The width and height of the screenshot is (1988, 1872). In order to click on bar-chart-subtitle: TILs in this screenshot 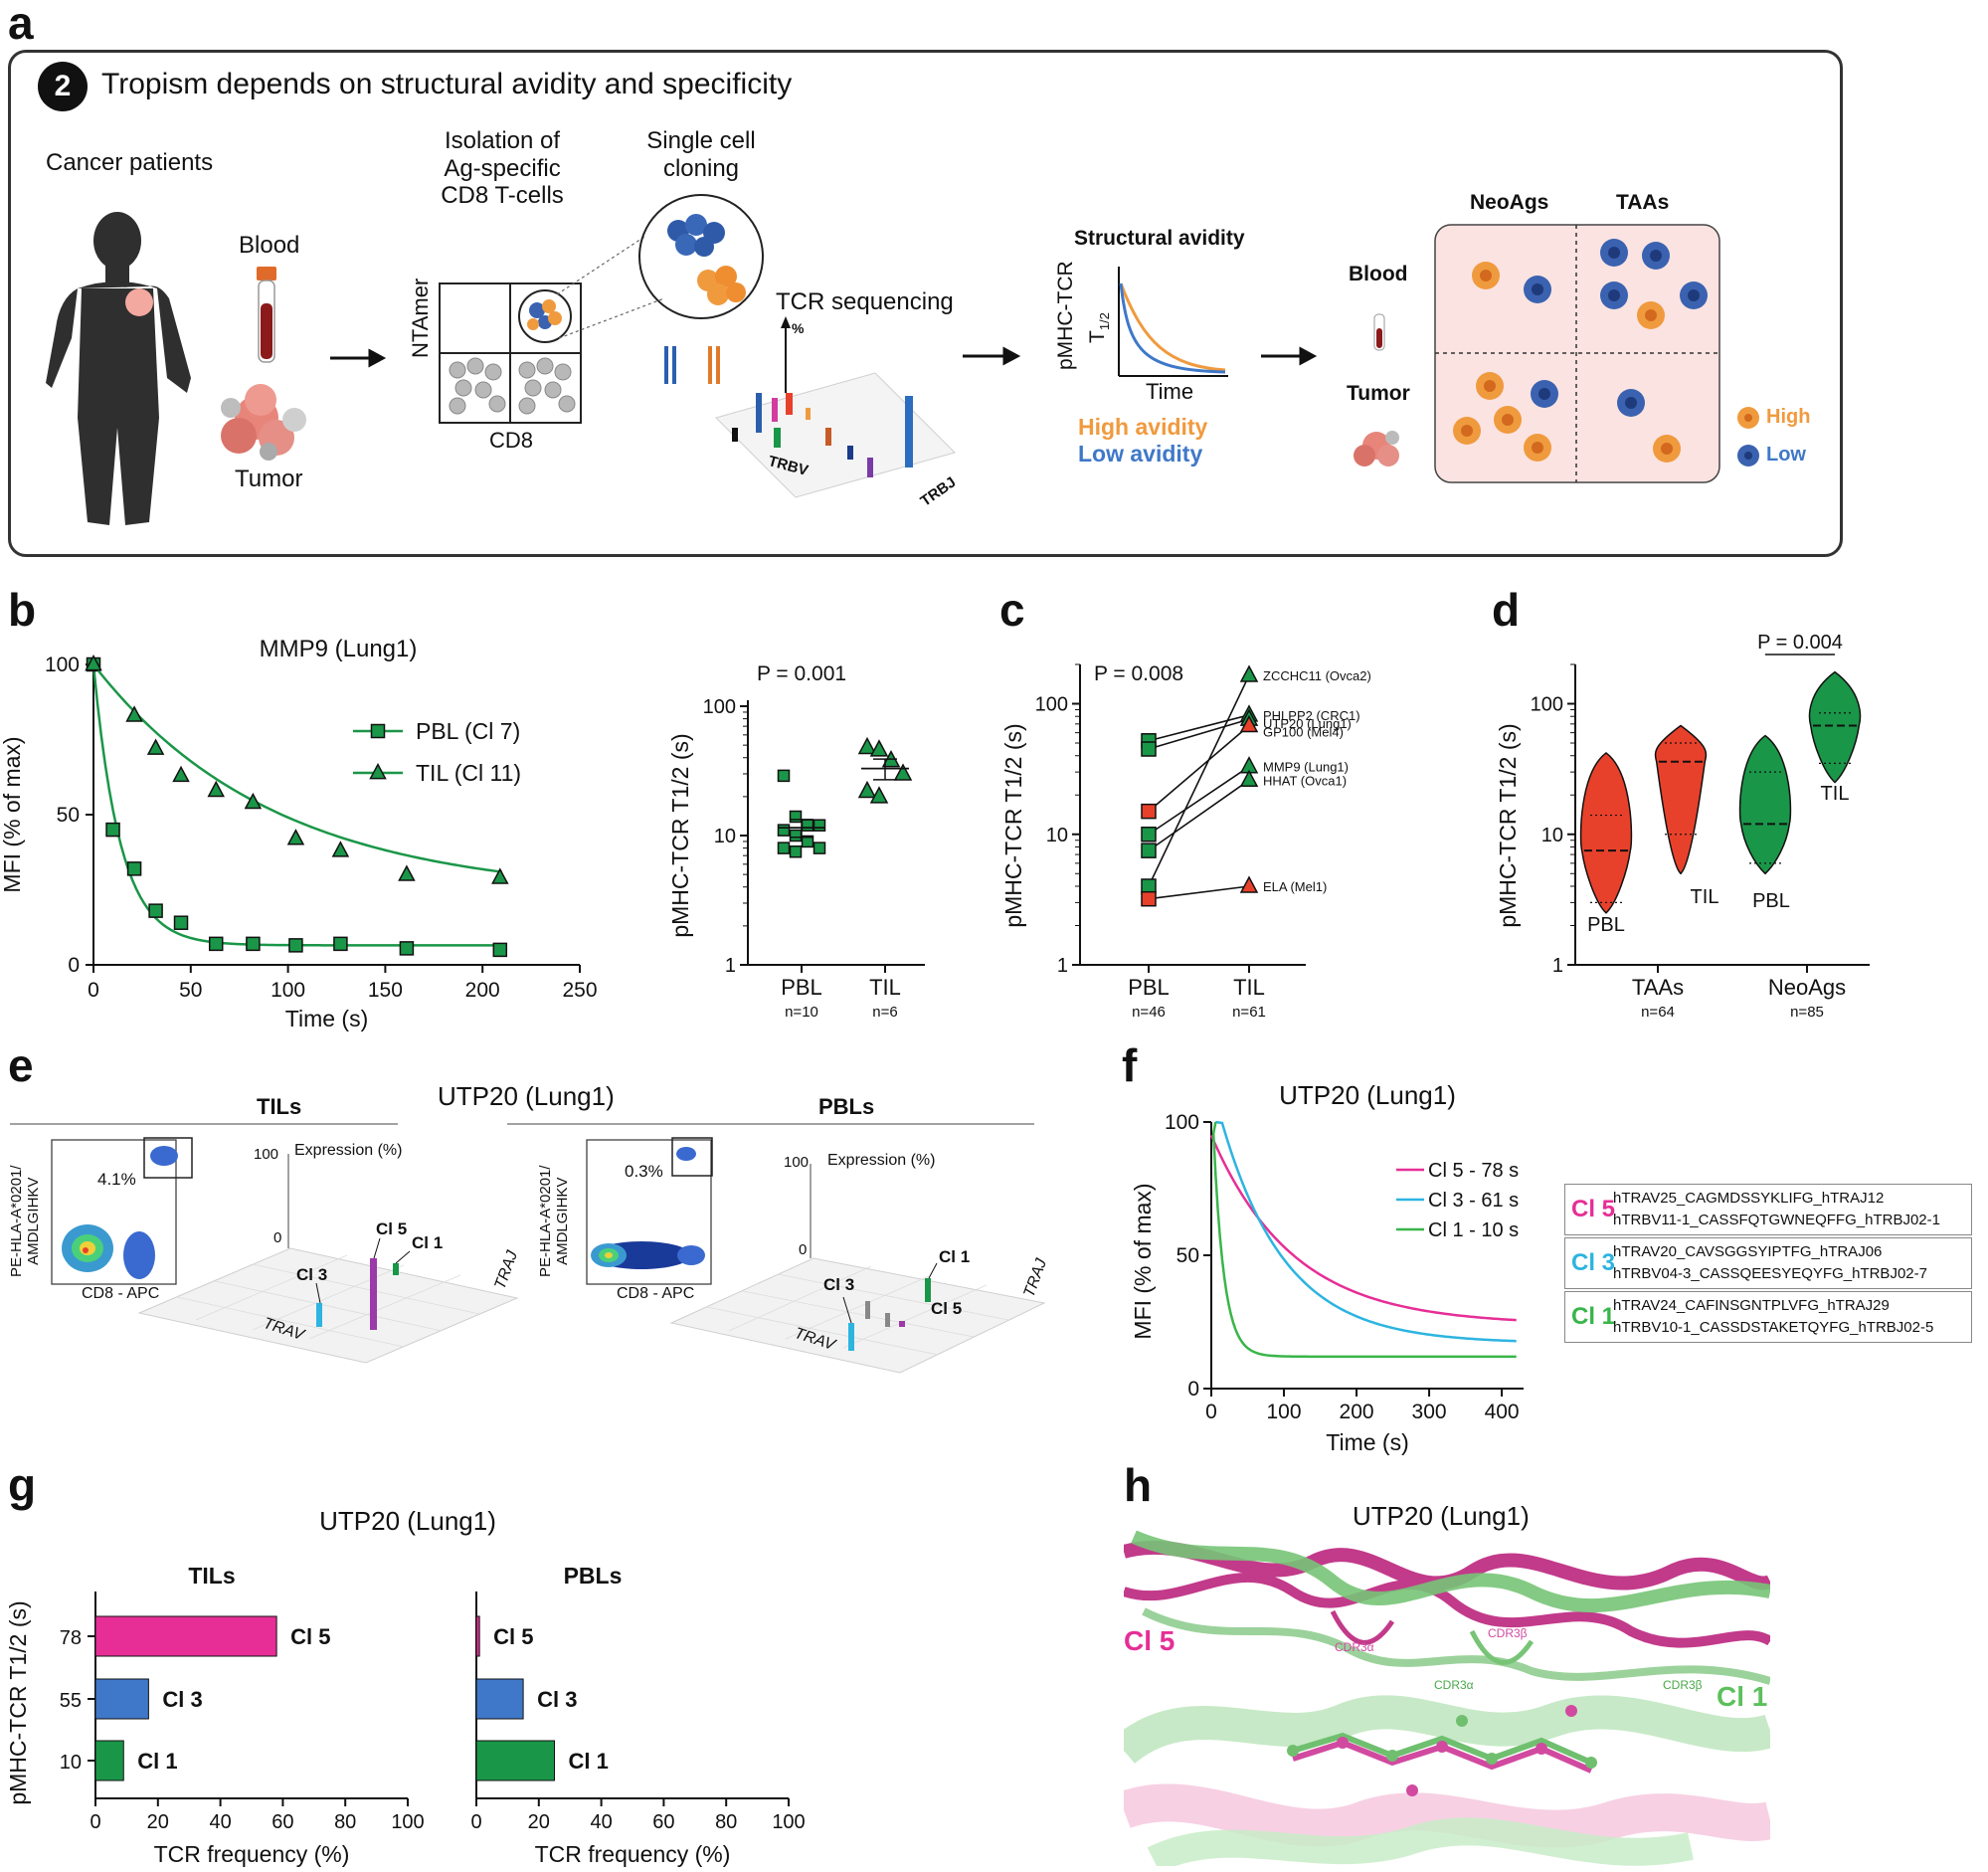, I will do `click(211, 1576)`.